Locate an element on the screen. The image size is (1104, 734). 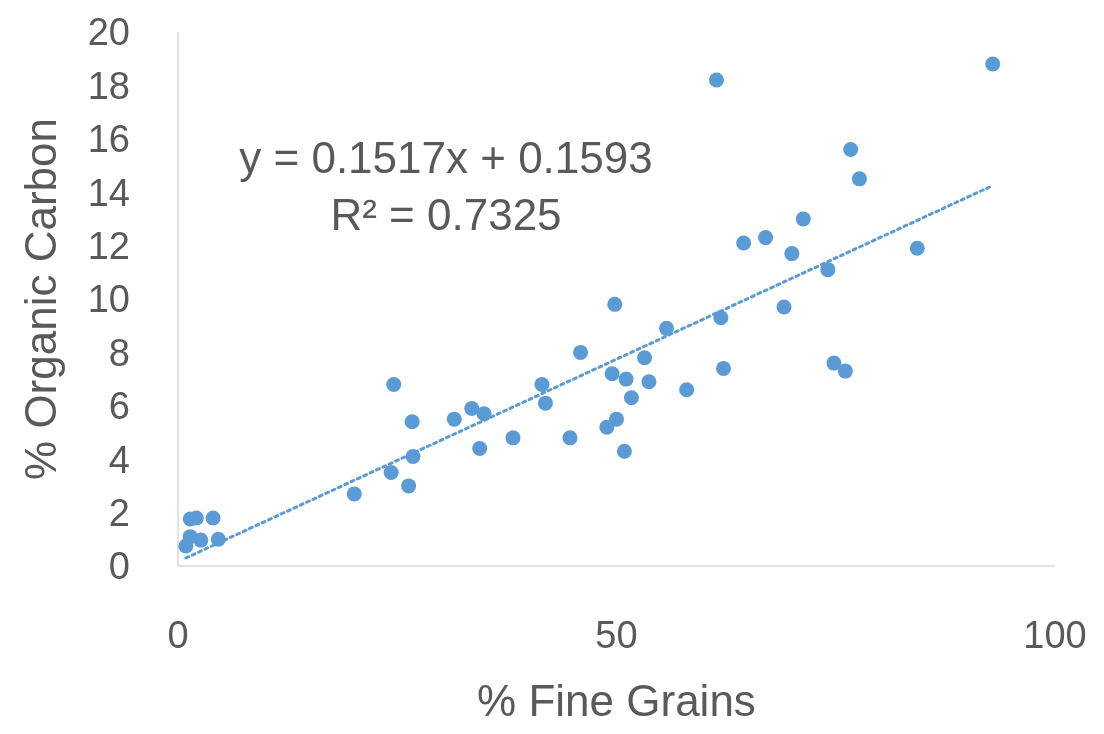
y-tick-label: 6 is located at coordinates (119, 406).